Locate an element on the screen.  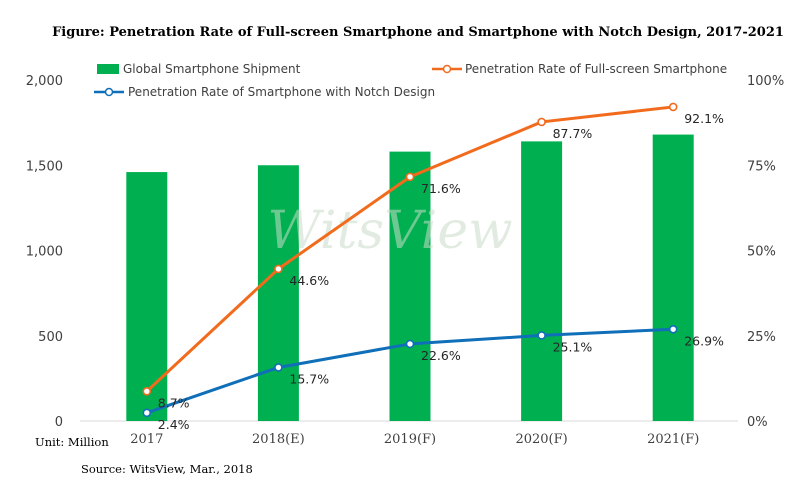
x-axis: 2017 2018(E) 2019(F) 2020(F) 2021(F) is located at coordinates (414, 439).